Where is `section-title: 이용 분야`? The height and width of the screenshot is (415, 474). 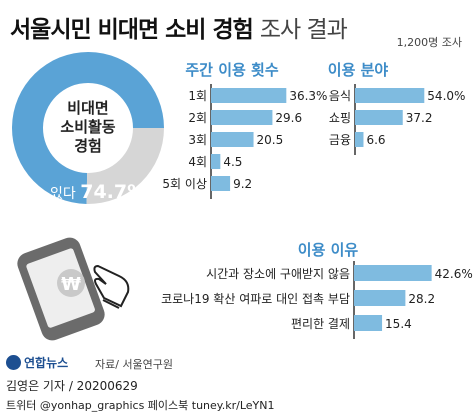 section-title: 이용 분야 is located at coordinates (358, 70).